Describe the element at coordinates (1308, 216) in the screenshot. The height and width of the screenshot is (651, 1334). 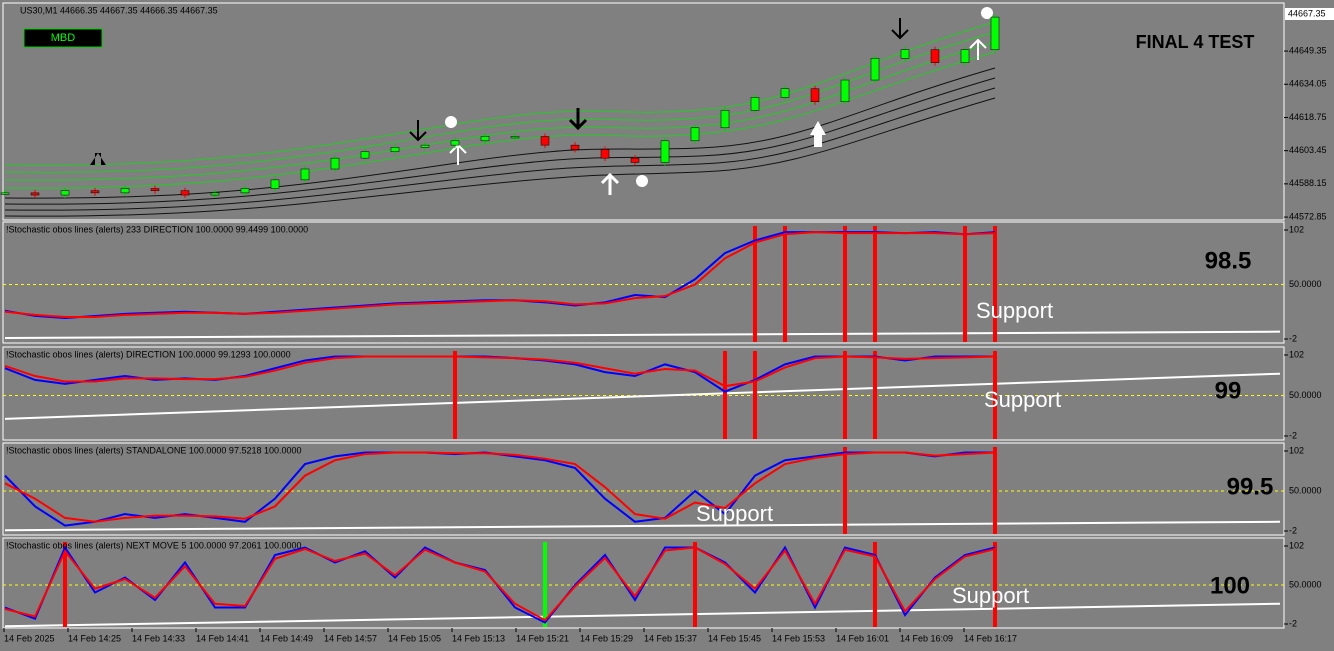
I see `price-tick-label: 44572.85` at that location.